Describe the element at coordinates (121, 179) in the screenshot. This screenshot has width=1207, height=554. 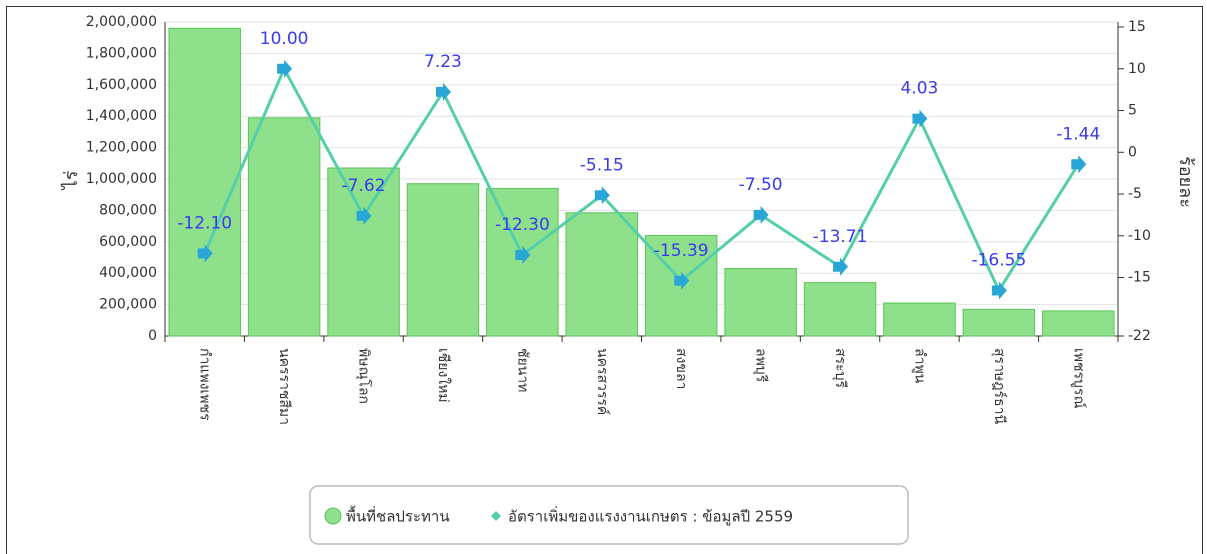
I see `y-tick-label: 1,000,000` at that location.